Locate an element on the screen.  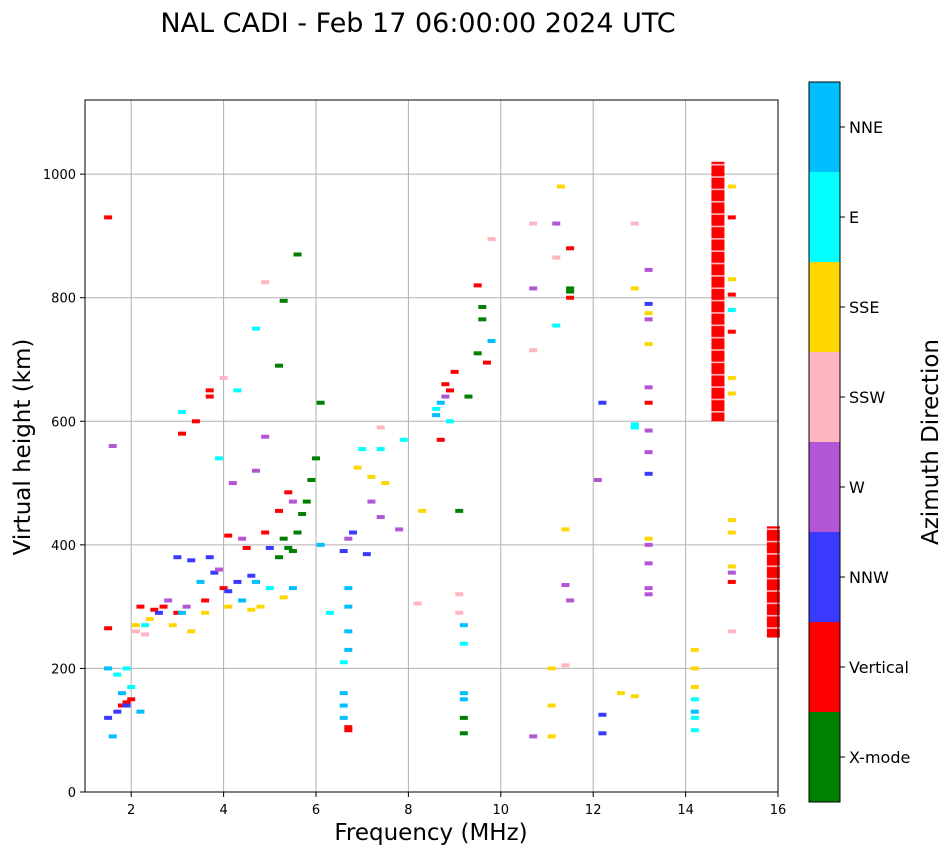
colorbar-tick-label: E is located at coordinates (854, 217).